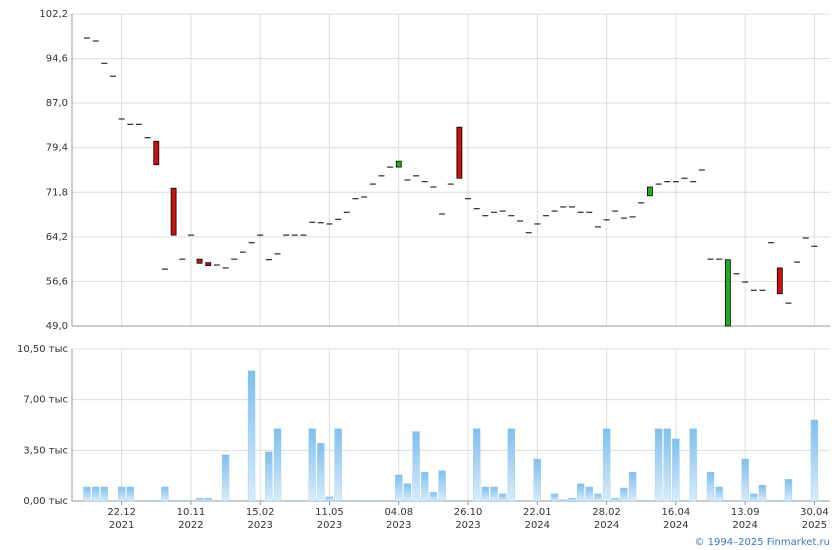  What do you see at coordinates (121, 525) in the screenshot?
I see `x-tick-label: 2021` at bounding box center [121, 525].